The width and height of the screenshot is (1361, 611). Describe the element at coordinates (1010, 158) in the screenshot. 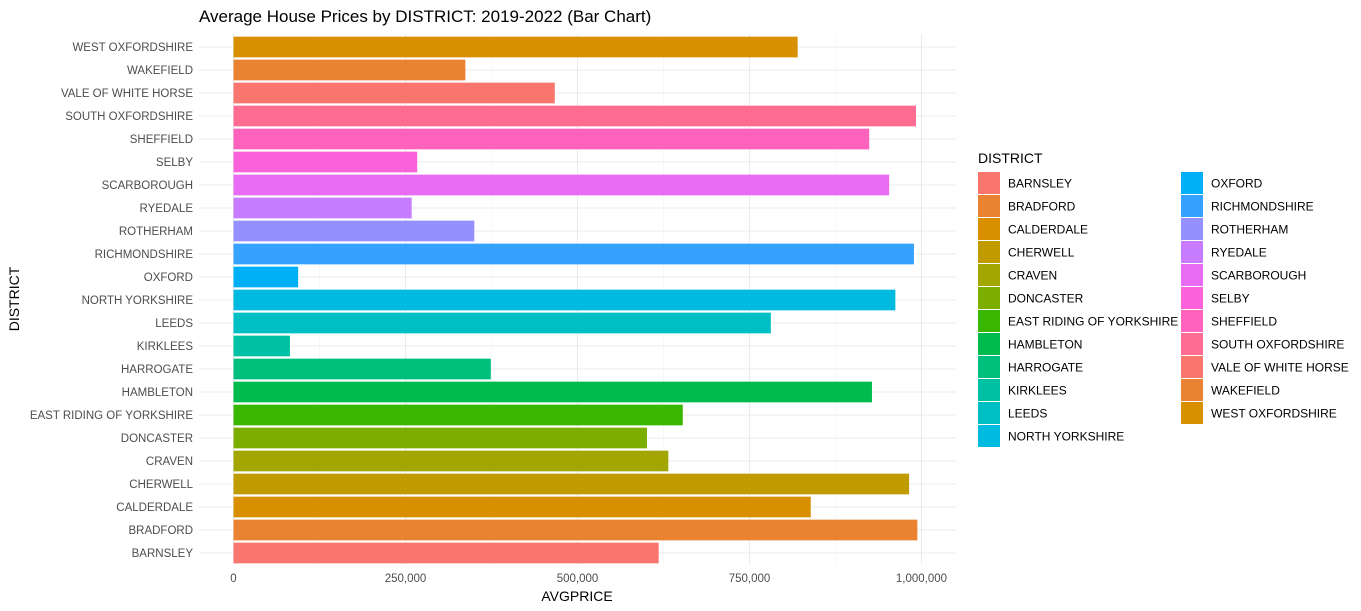

I see `legend-title: DISTRICT` at that location.